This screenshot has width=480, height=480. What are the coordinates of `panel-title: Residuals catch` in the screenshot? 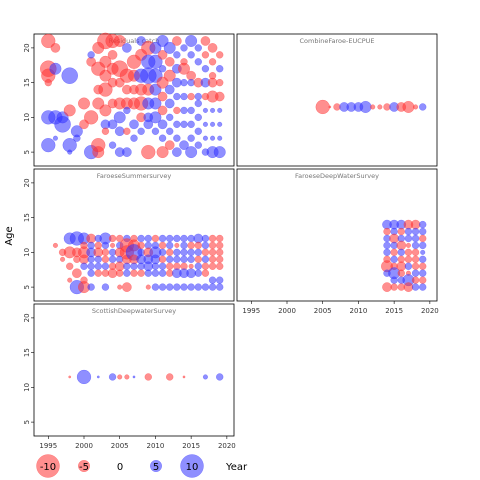 It's located at (134, 41).